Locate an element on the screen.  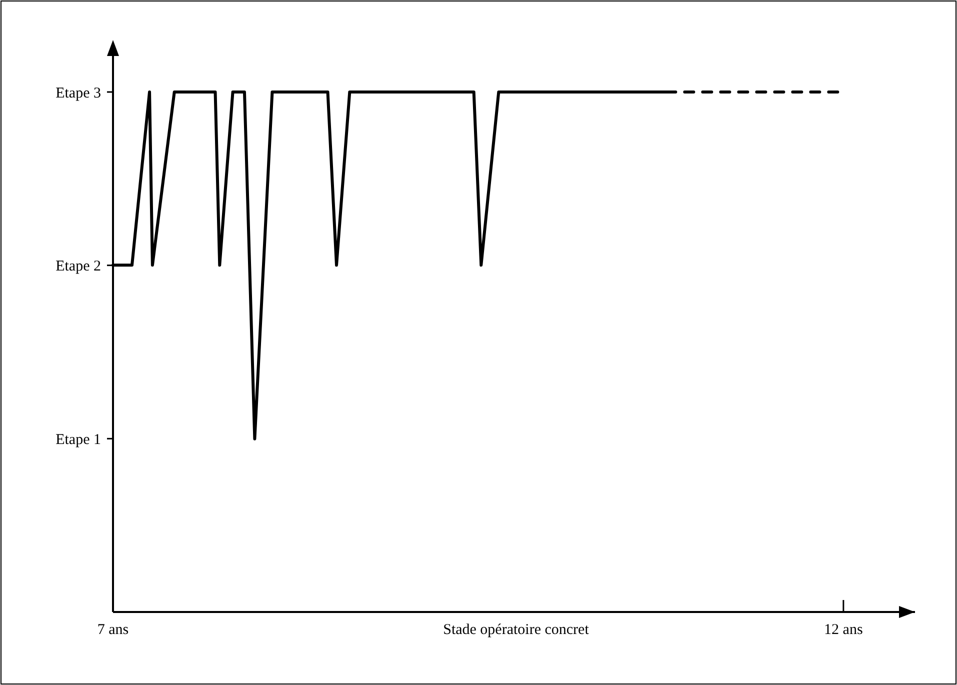
x-axis-title: Stade opératoire concret is located at coordinates (516, 630).